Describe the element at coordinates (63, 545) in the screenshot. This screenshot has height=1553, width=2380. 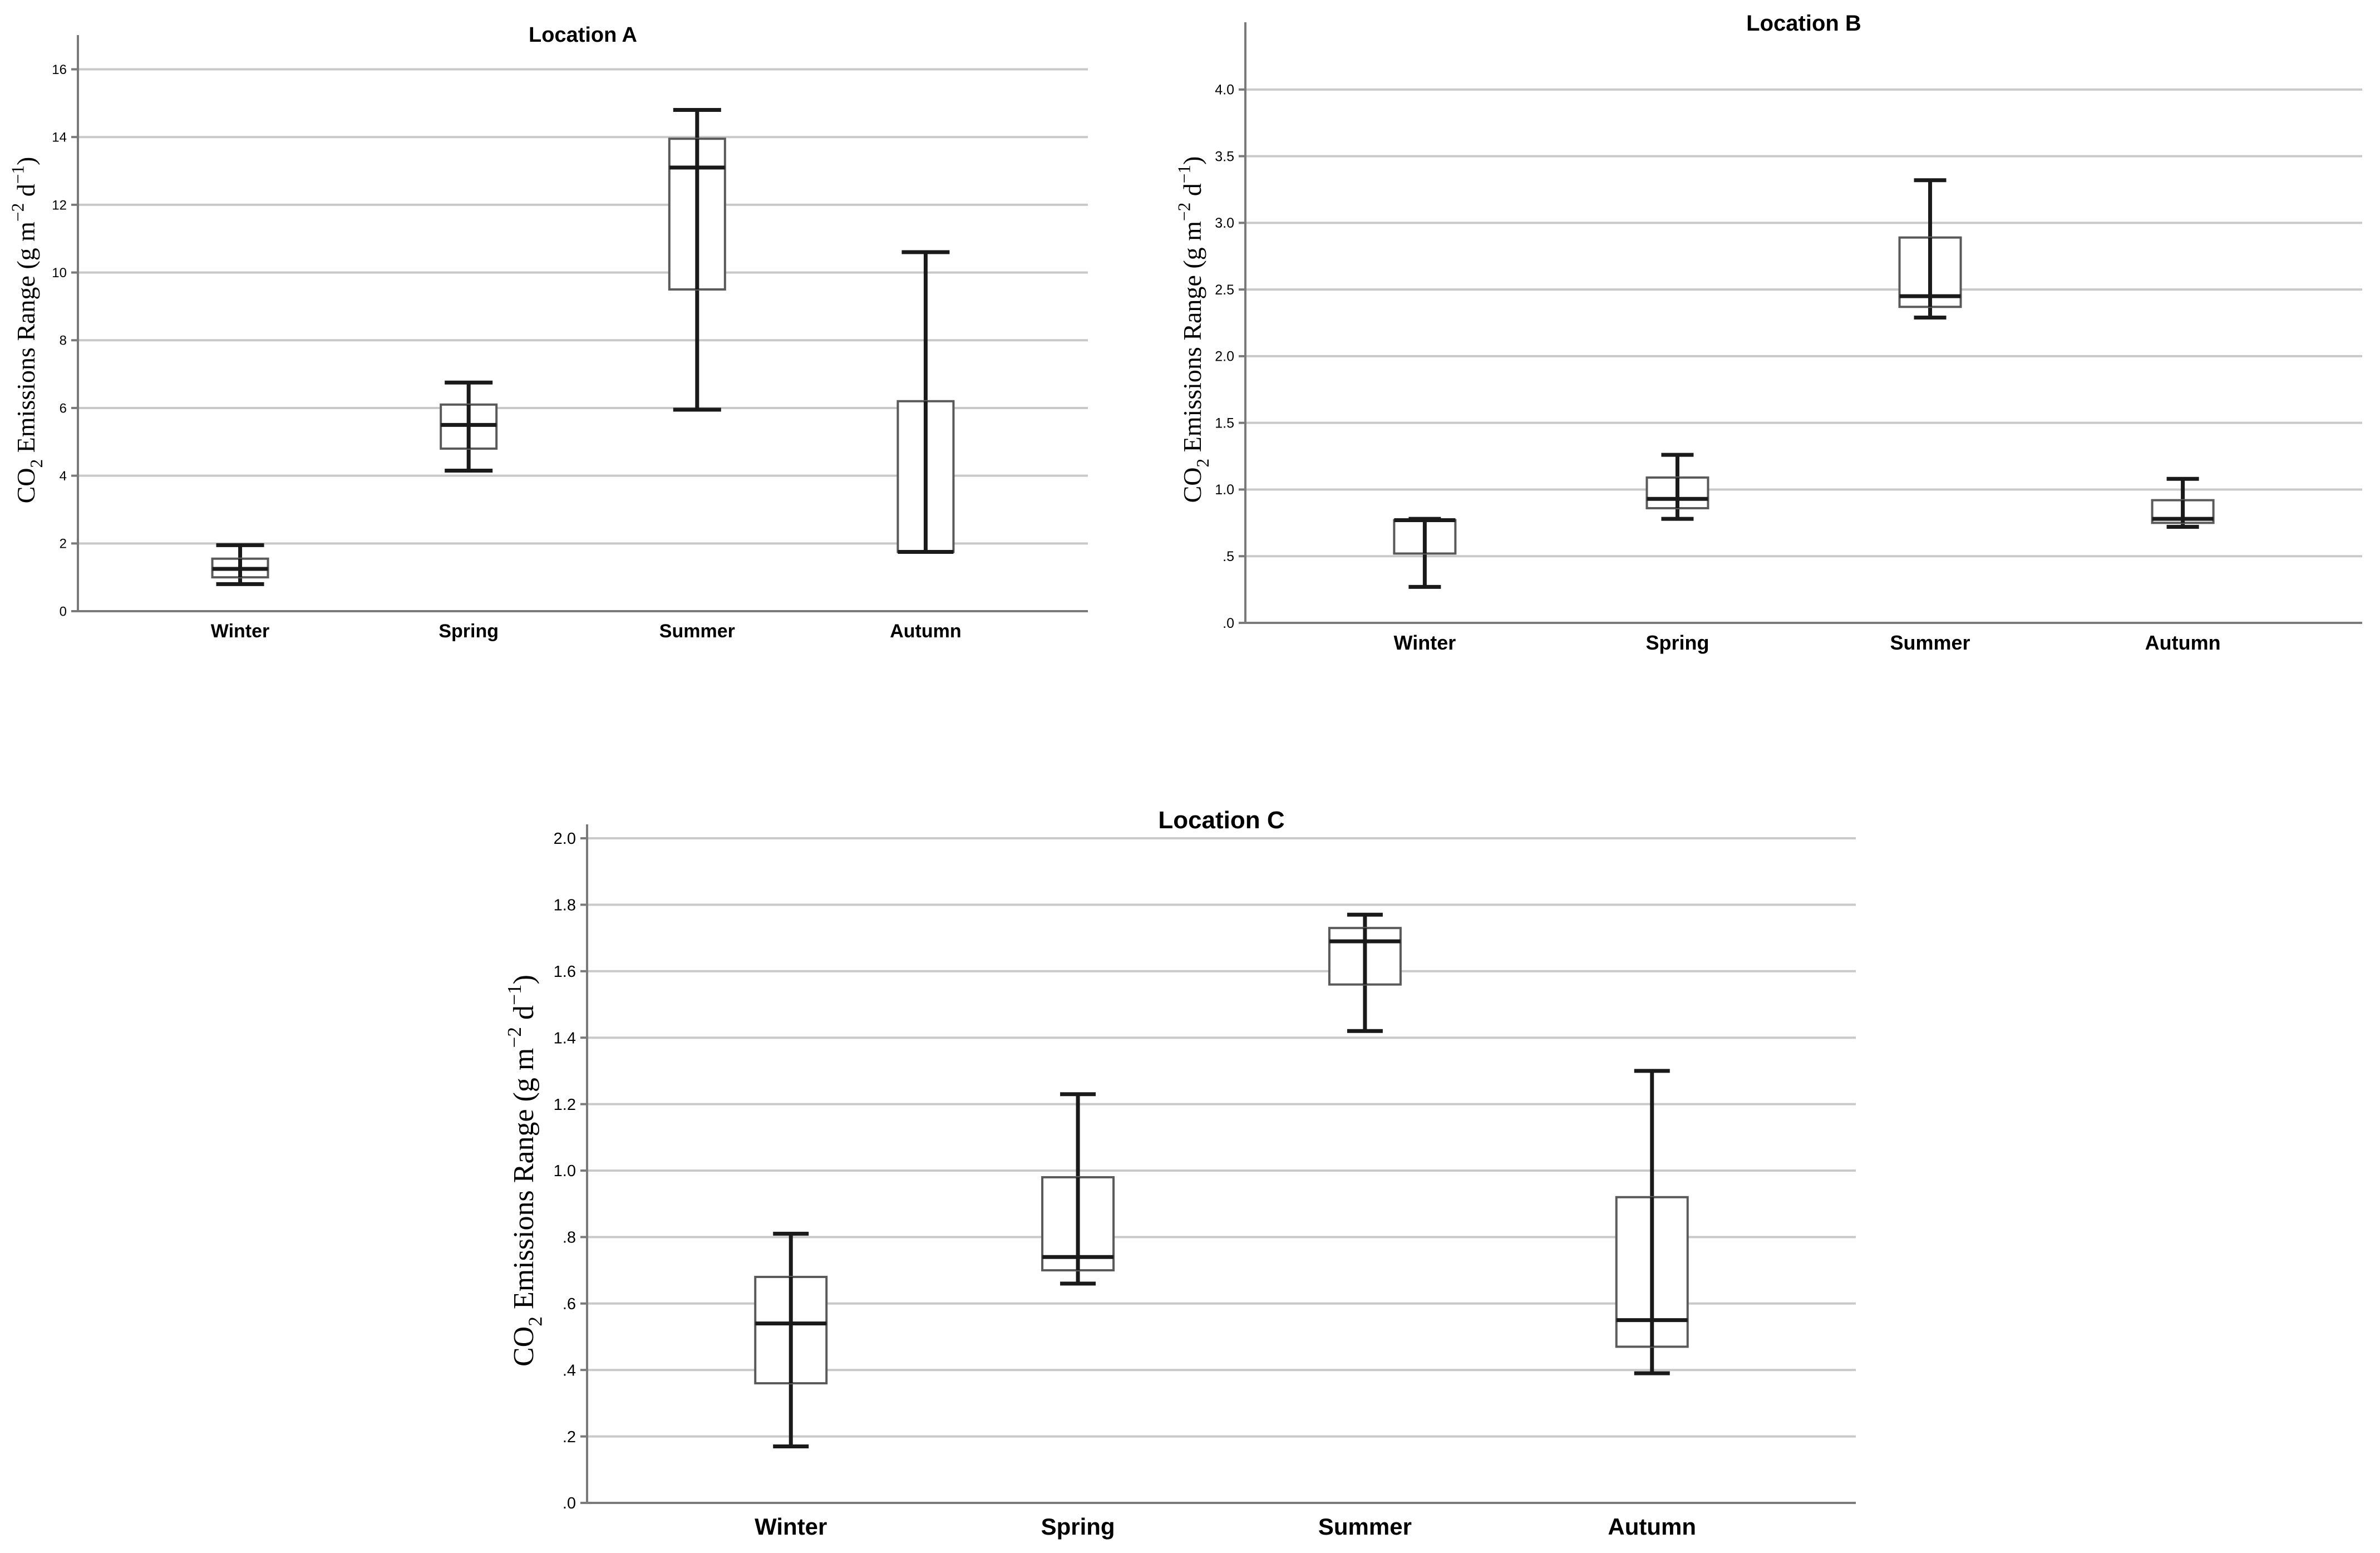
I see `y-tick-label: 2` at that location.